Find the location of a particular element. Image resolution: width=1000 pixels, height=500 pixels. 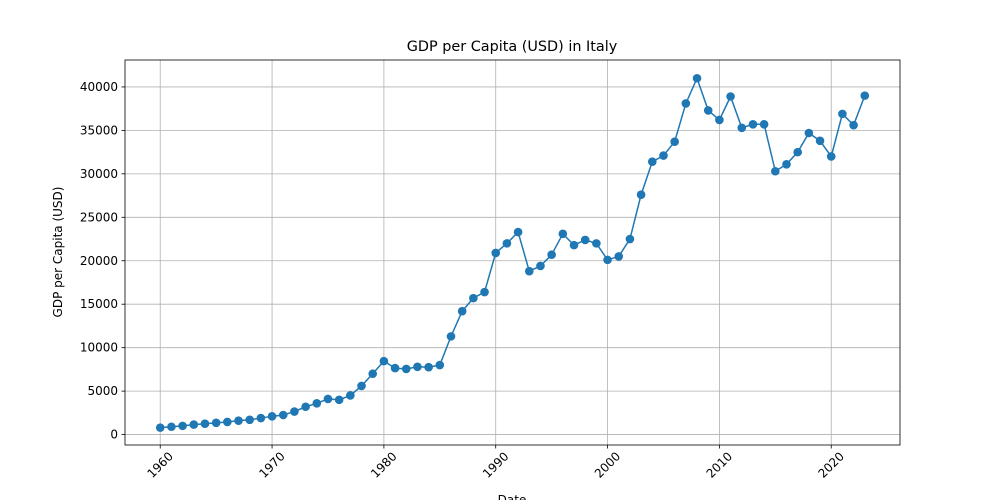

x-axis-label: Date is located at coordinates (512, 496).